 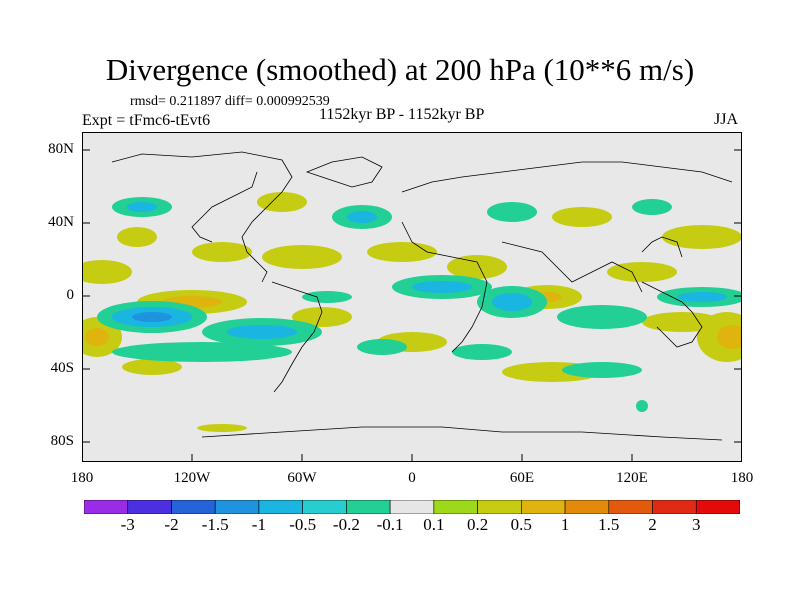 What do you see at coordinates (402, 114) in the screenshot?
I see `period-label: 1152kyr BP - 1152kyr BP` at bounding box center [402, 114].